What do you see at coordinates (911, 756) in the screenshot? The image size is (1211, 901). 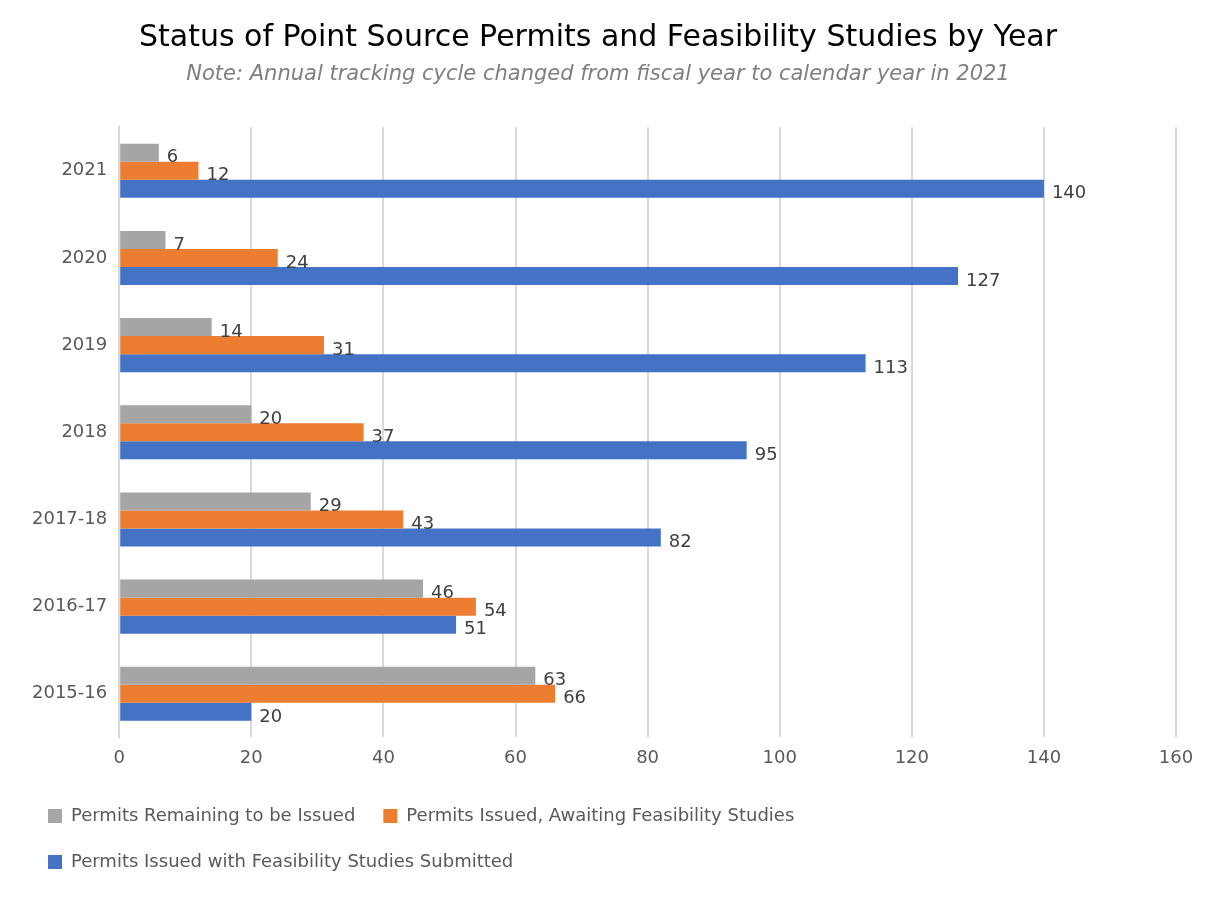 I see `x-tick-label: 120` at bounding box center [911, 756].